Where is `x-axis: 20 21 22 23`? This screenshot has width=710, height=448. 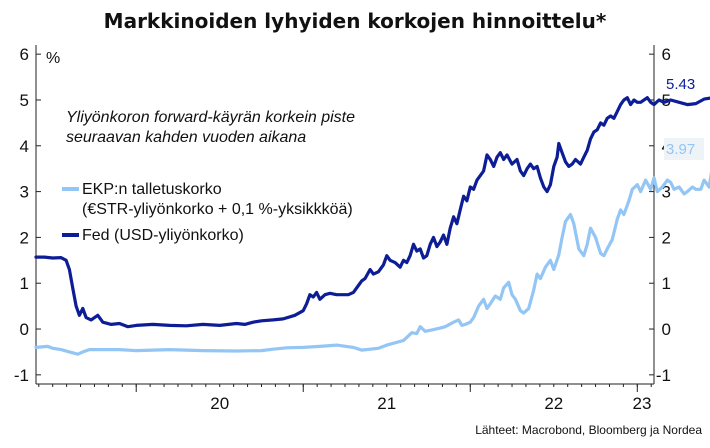 x-axis: 20 21 22 23 is located at coordinates (345, 398).